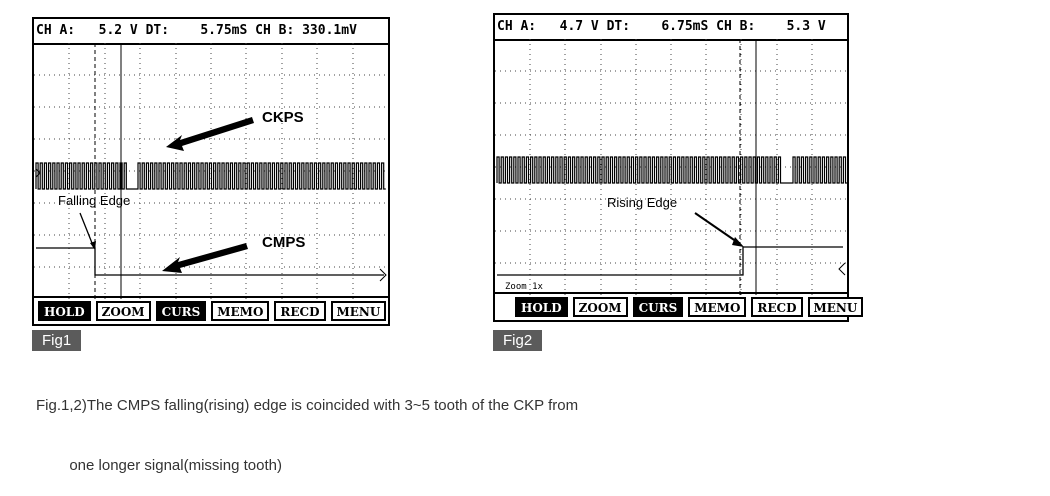 The height and width of the screenshot is (496, 1050). What do you see at coordinates (642, 202) in the screenshot?
I see `fig2-label-rising-edge: Rising Edge` at bounding box center [642, 202].